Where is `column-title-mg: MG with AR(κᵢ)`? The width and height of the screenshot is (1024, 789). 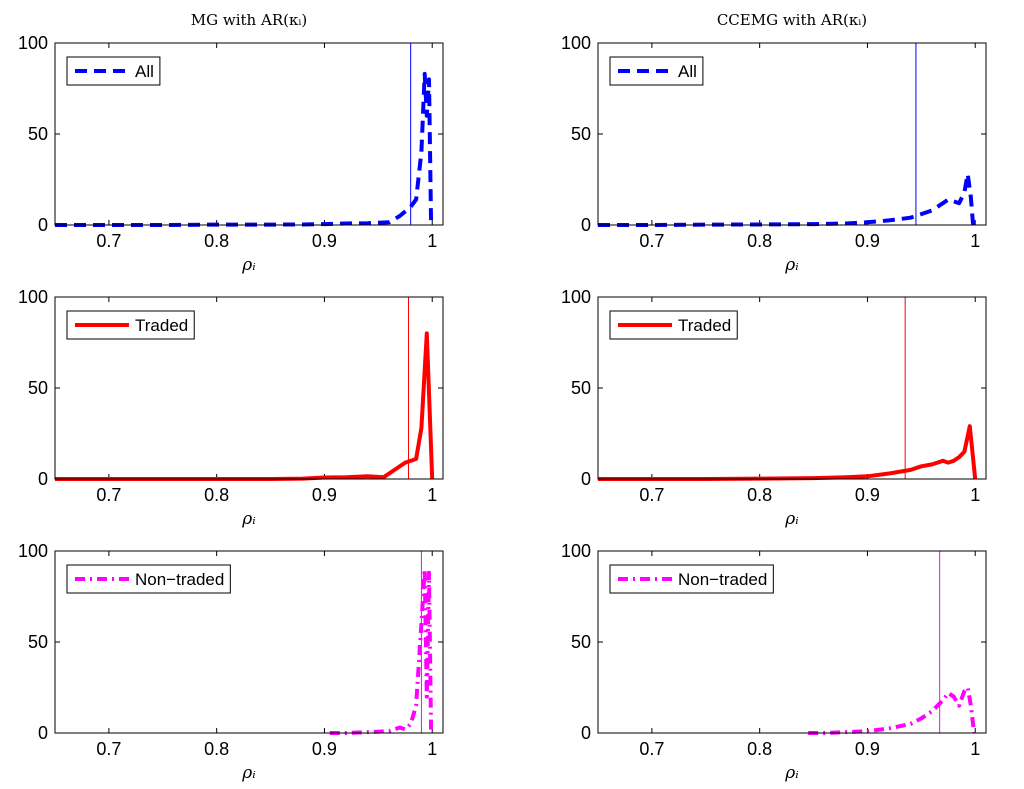 column-title-mg: MG with AR(κᵢ) is located at coordinates (249, 20).